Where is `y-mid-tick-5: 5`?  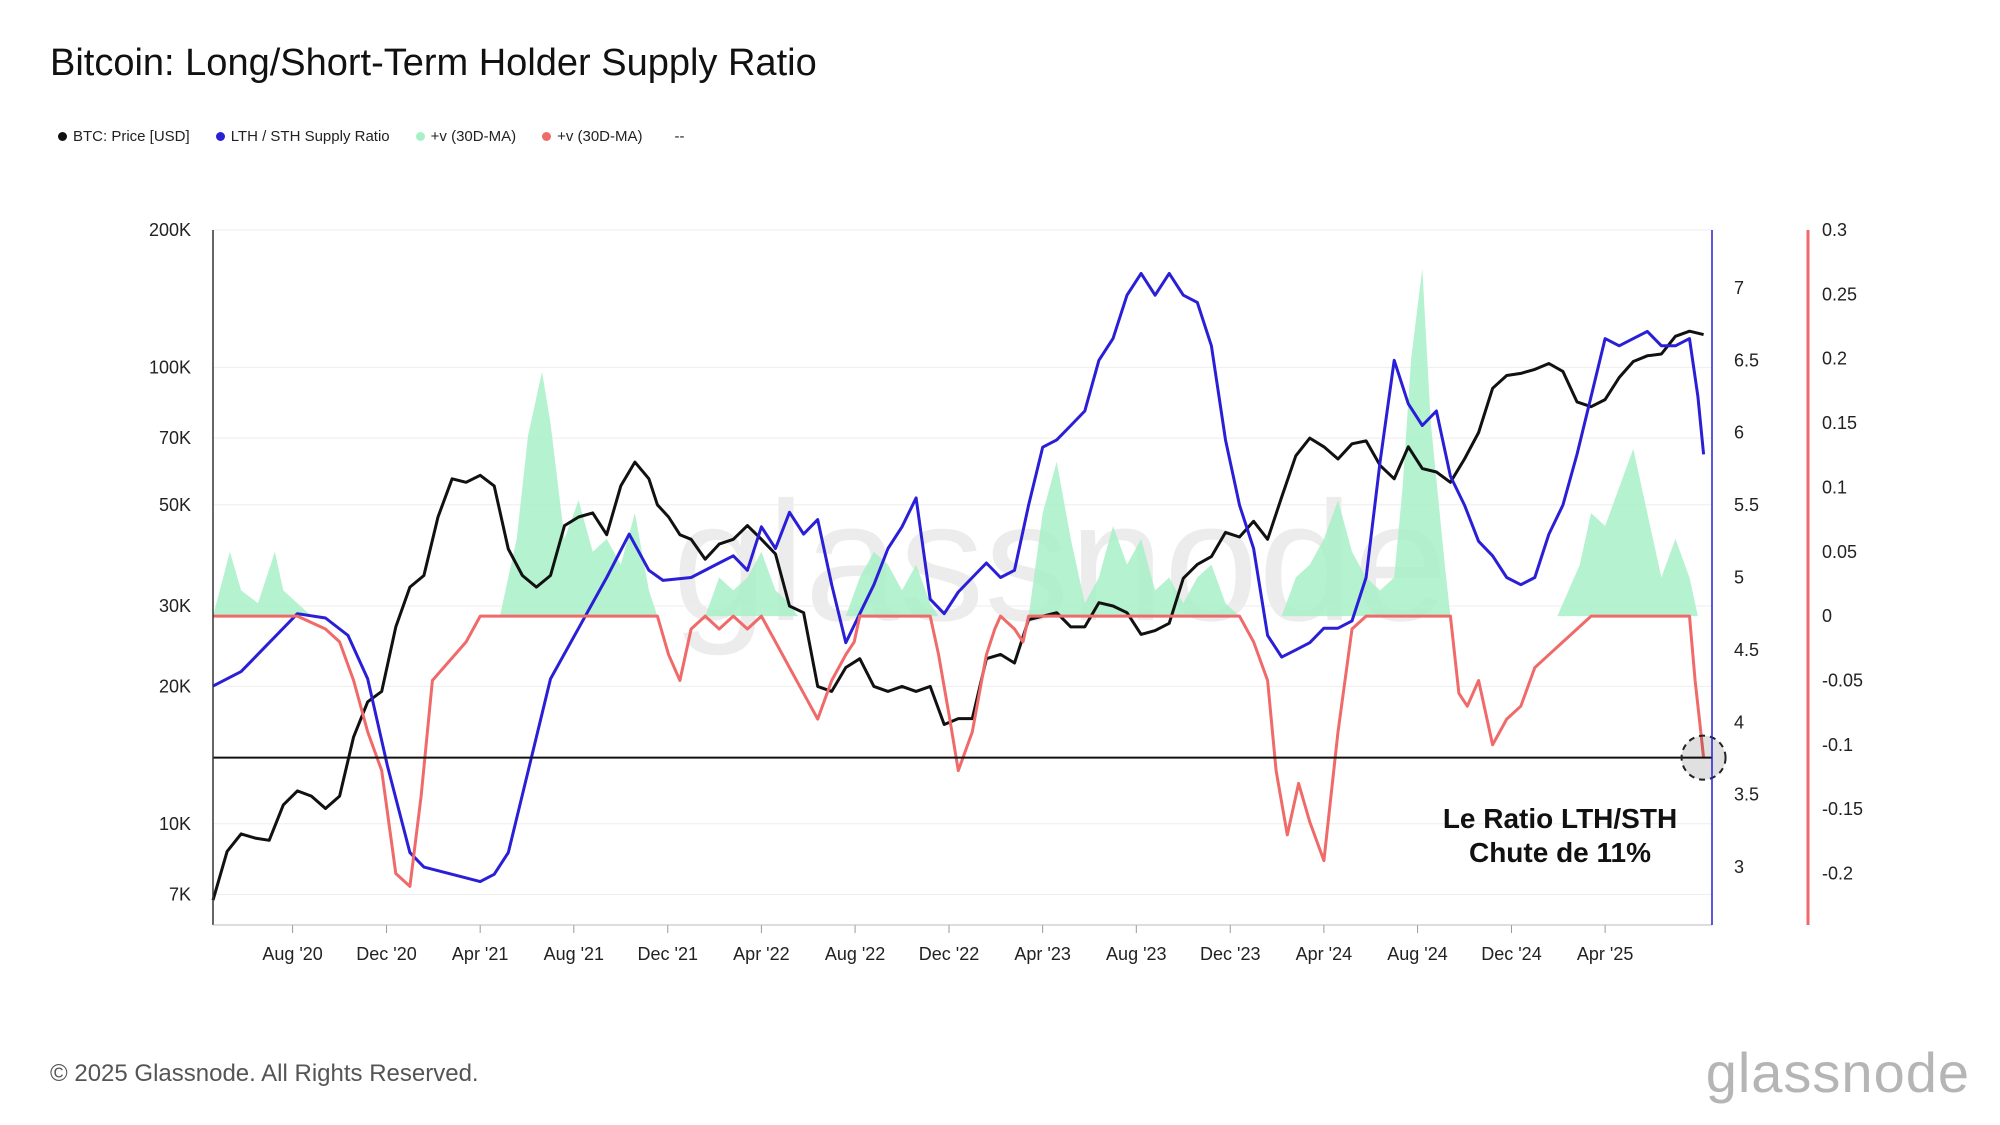
y-mid-tick-5: 5 is located at coordinates (1739, 578).